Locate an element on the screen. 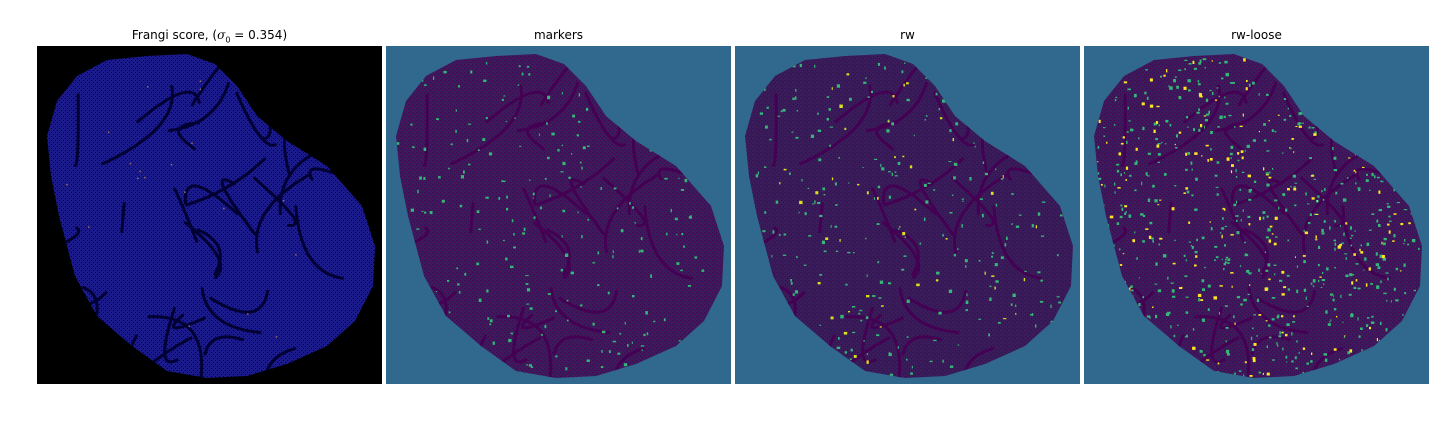 Image resolution: width=1440 pixels, height=432 pixels. title-suffix: = 0.354) is located at coordinates (259, 35).